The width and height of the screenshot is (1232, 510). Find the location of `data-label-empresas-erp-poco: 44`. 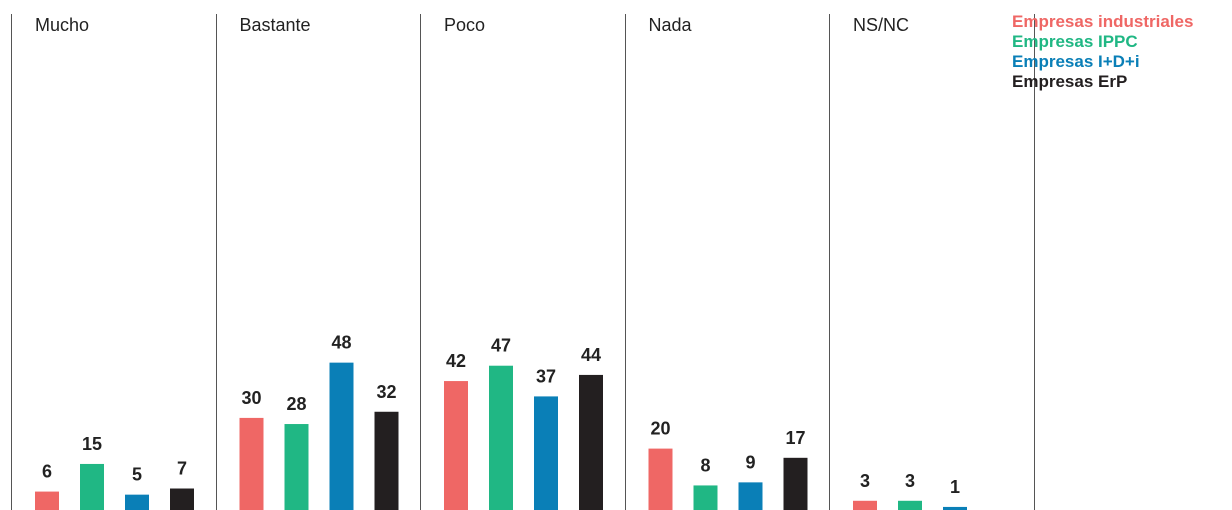

data-label-empresas-erp-poco: 44 is located at coordinates (591, 355).